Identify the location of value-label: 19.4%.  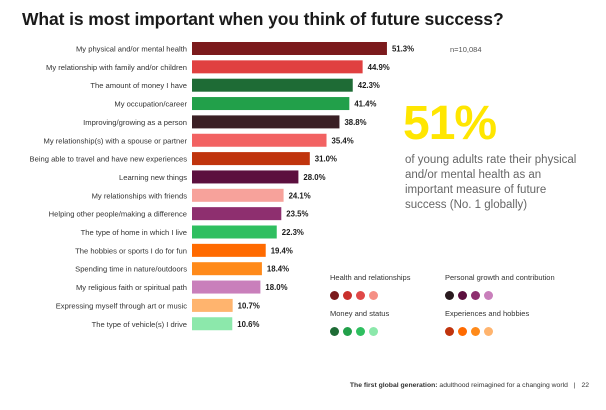
(282, 250).